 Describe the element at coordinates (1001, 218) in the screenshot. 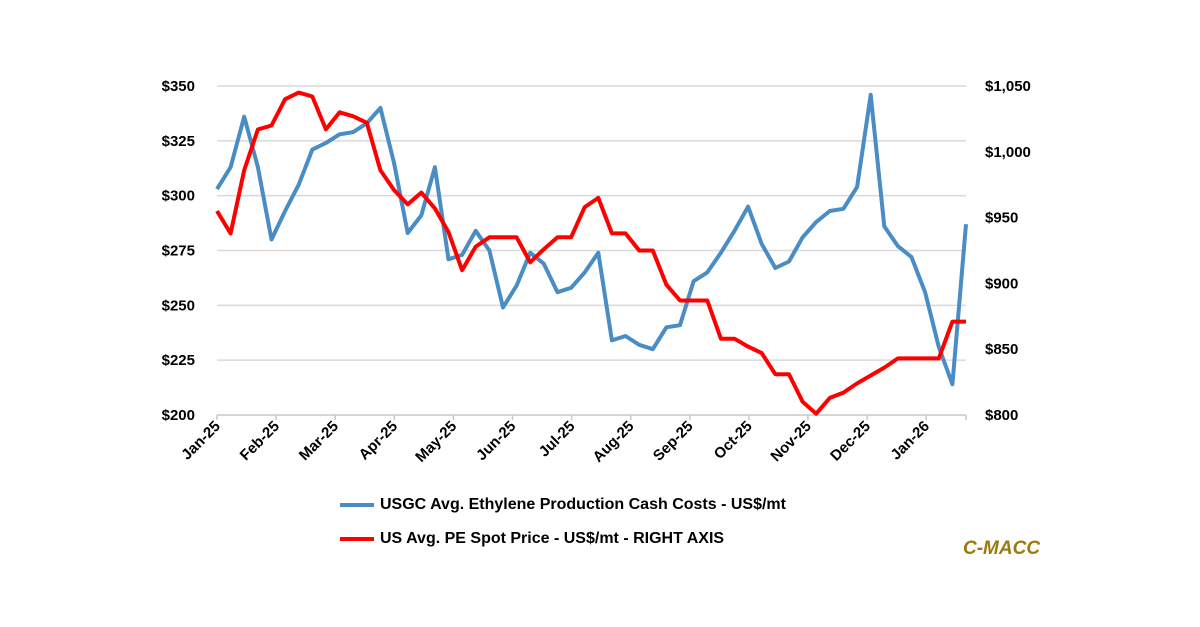

I see `y-right-tick-label: $950` at that location.